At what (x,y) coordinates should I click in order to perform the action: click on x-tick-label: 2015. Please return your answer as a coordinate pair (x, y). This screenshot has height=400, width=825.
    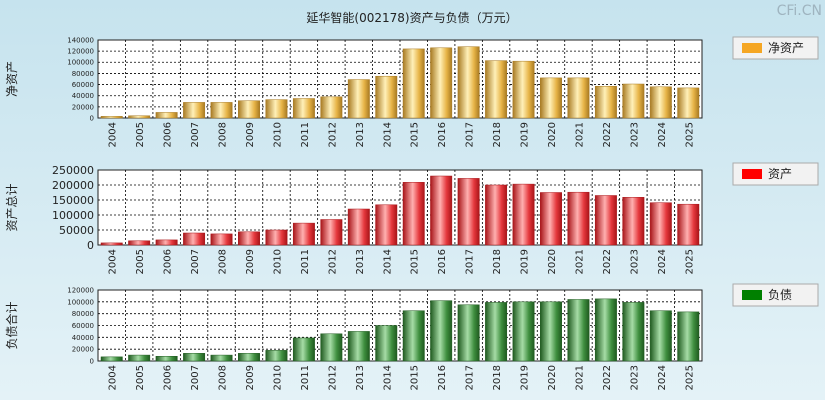
    Looking at the image, I should click on (415, 377).